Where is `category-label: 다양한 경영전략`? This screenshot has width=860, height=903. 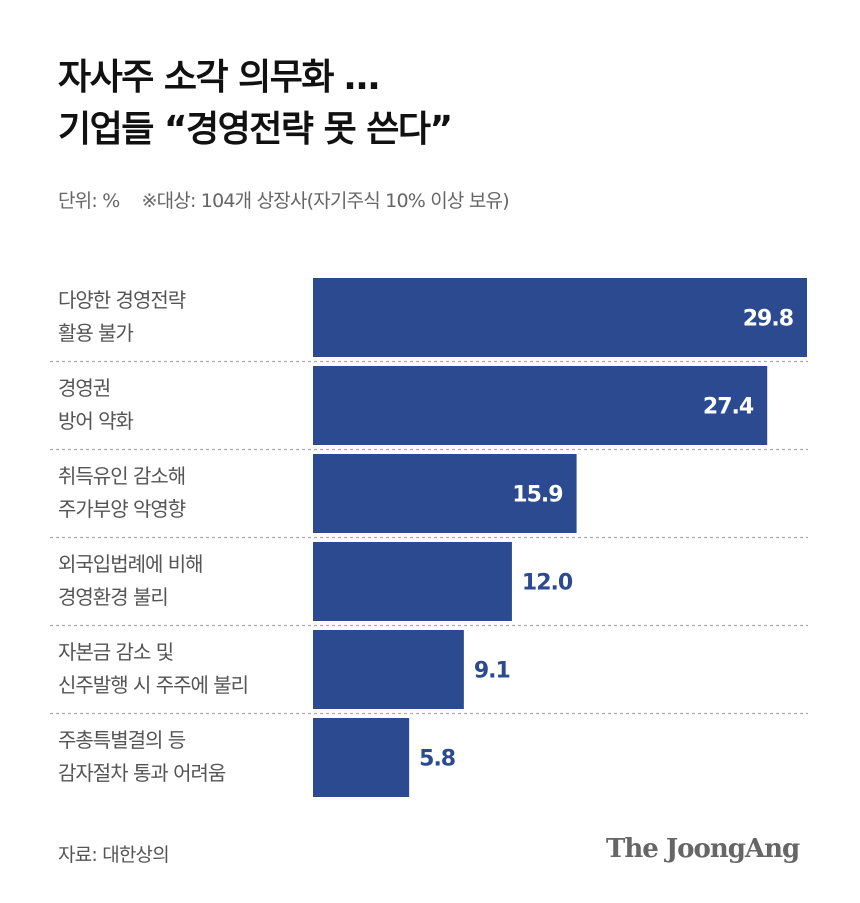 category-label: 다양한 경영전략 is located at coordinates (122, 300).